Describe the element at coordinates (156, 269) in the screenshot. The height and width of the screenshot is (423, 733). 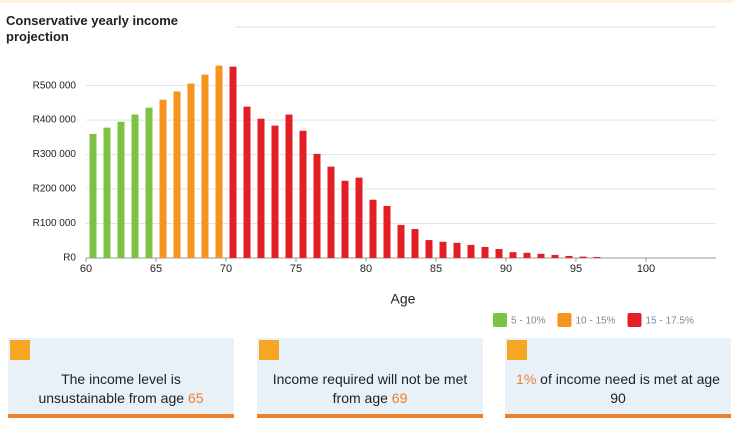
I see `x-tick-label: 65` at that location.